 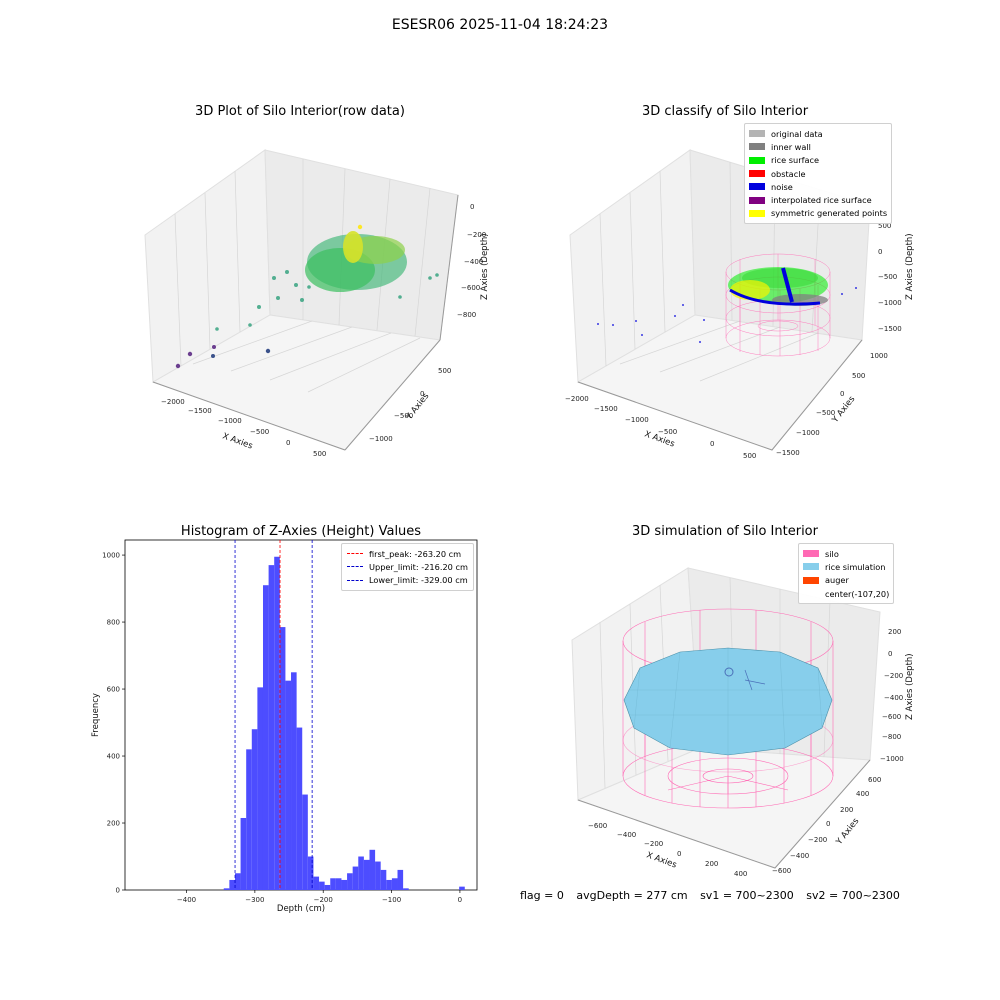 What do you see at coordinates (118, 891) in the screenshot?
I see `y-tick-label: 0` at bounding box center [118, 891].